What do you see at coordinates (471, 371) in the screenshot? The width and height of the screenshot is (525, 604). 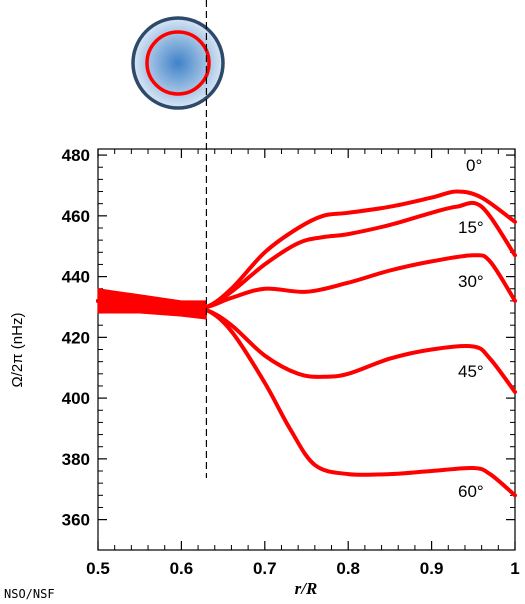 I see `label-45deg: 45°` at bounding box center [471, 371].